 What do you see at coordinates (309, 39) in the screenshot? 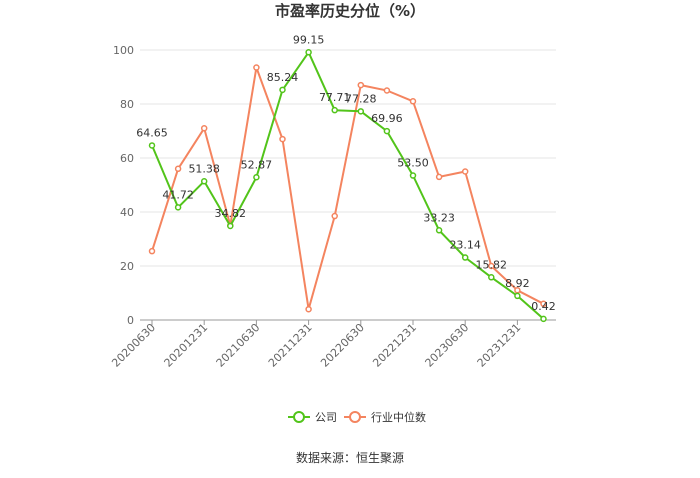
I see `series-0-data-label-6: 99.15` at bounding box center [309, 39].